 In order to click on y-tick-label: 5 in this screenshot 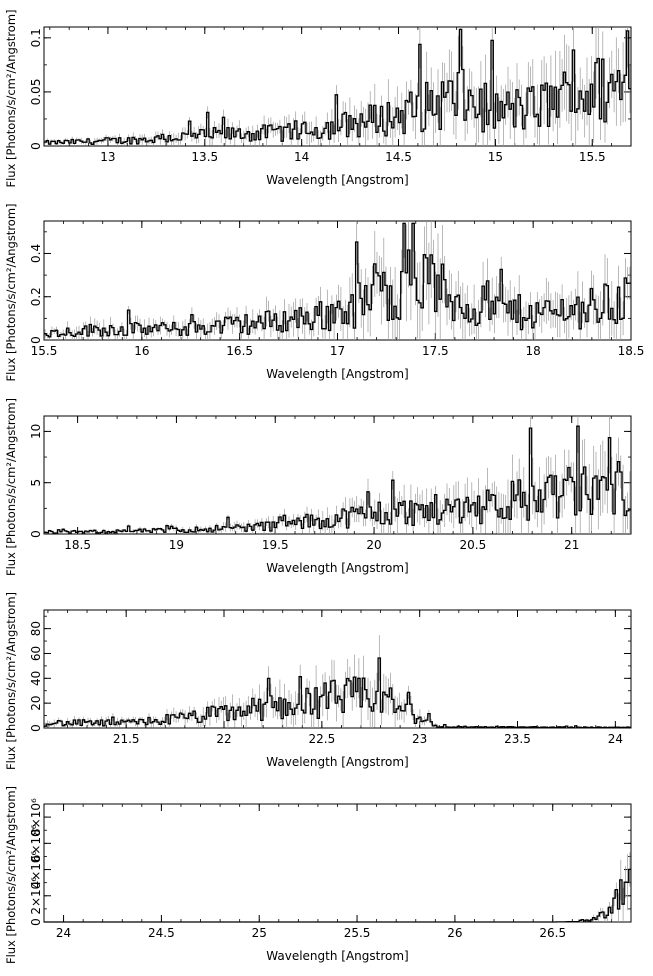, I will do `click(36, 483)`.